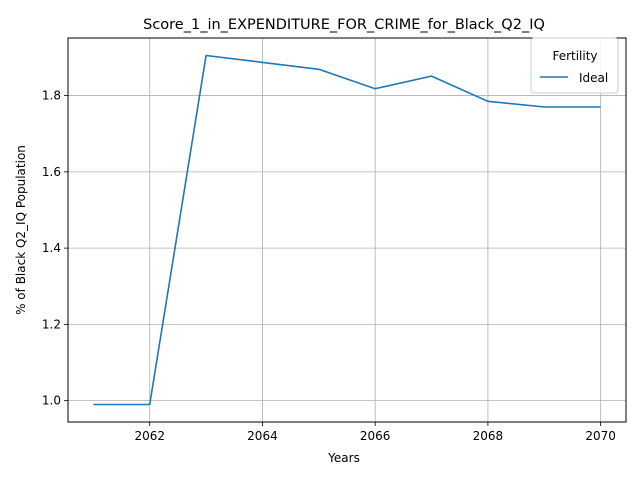 The image size is (640, 480). I want to click on x-axis-label: Years, so click(343, 458).